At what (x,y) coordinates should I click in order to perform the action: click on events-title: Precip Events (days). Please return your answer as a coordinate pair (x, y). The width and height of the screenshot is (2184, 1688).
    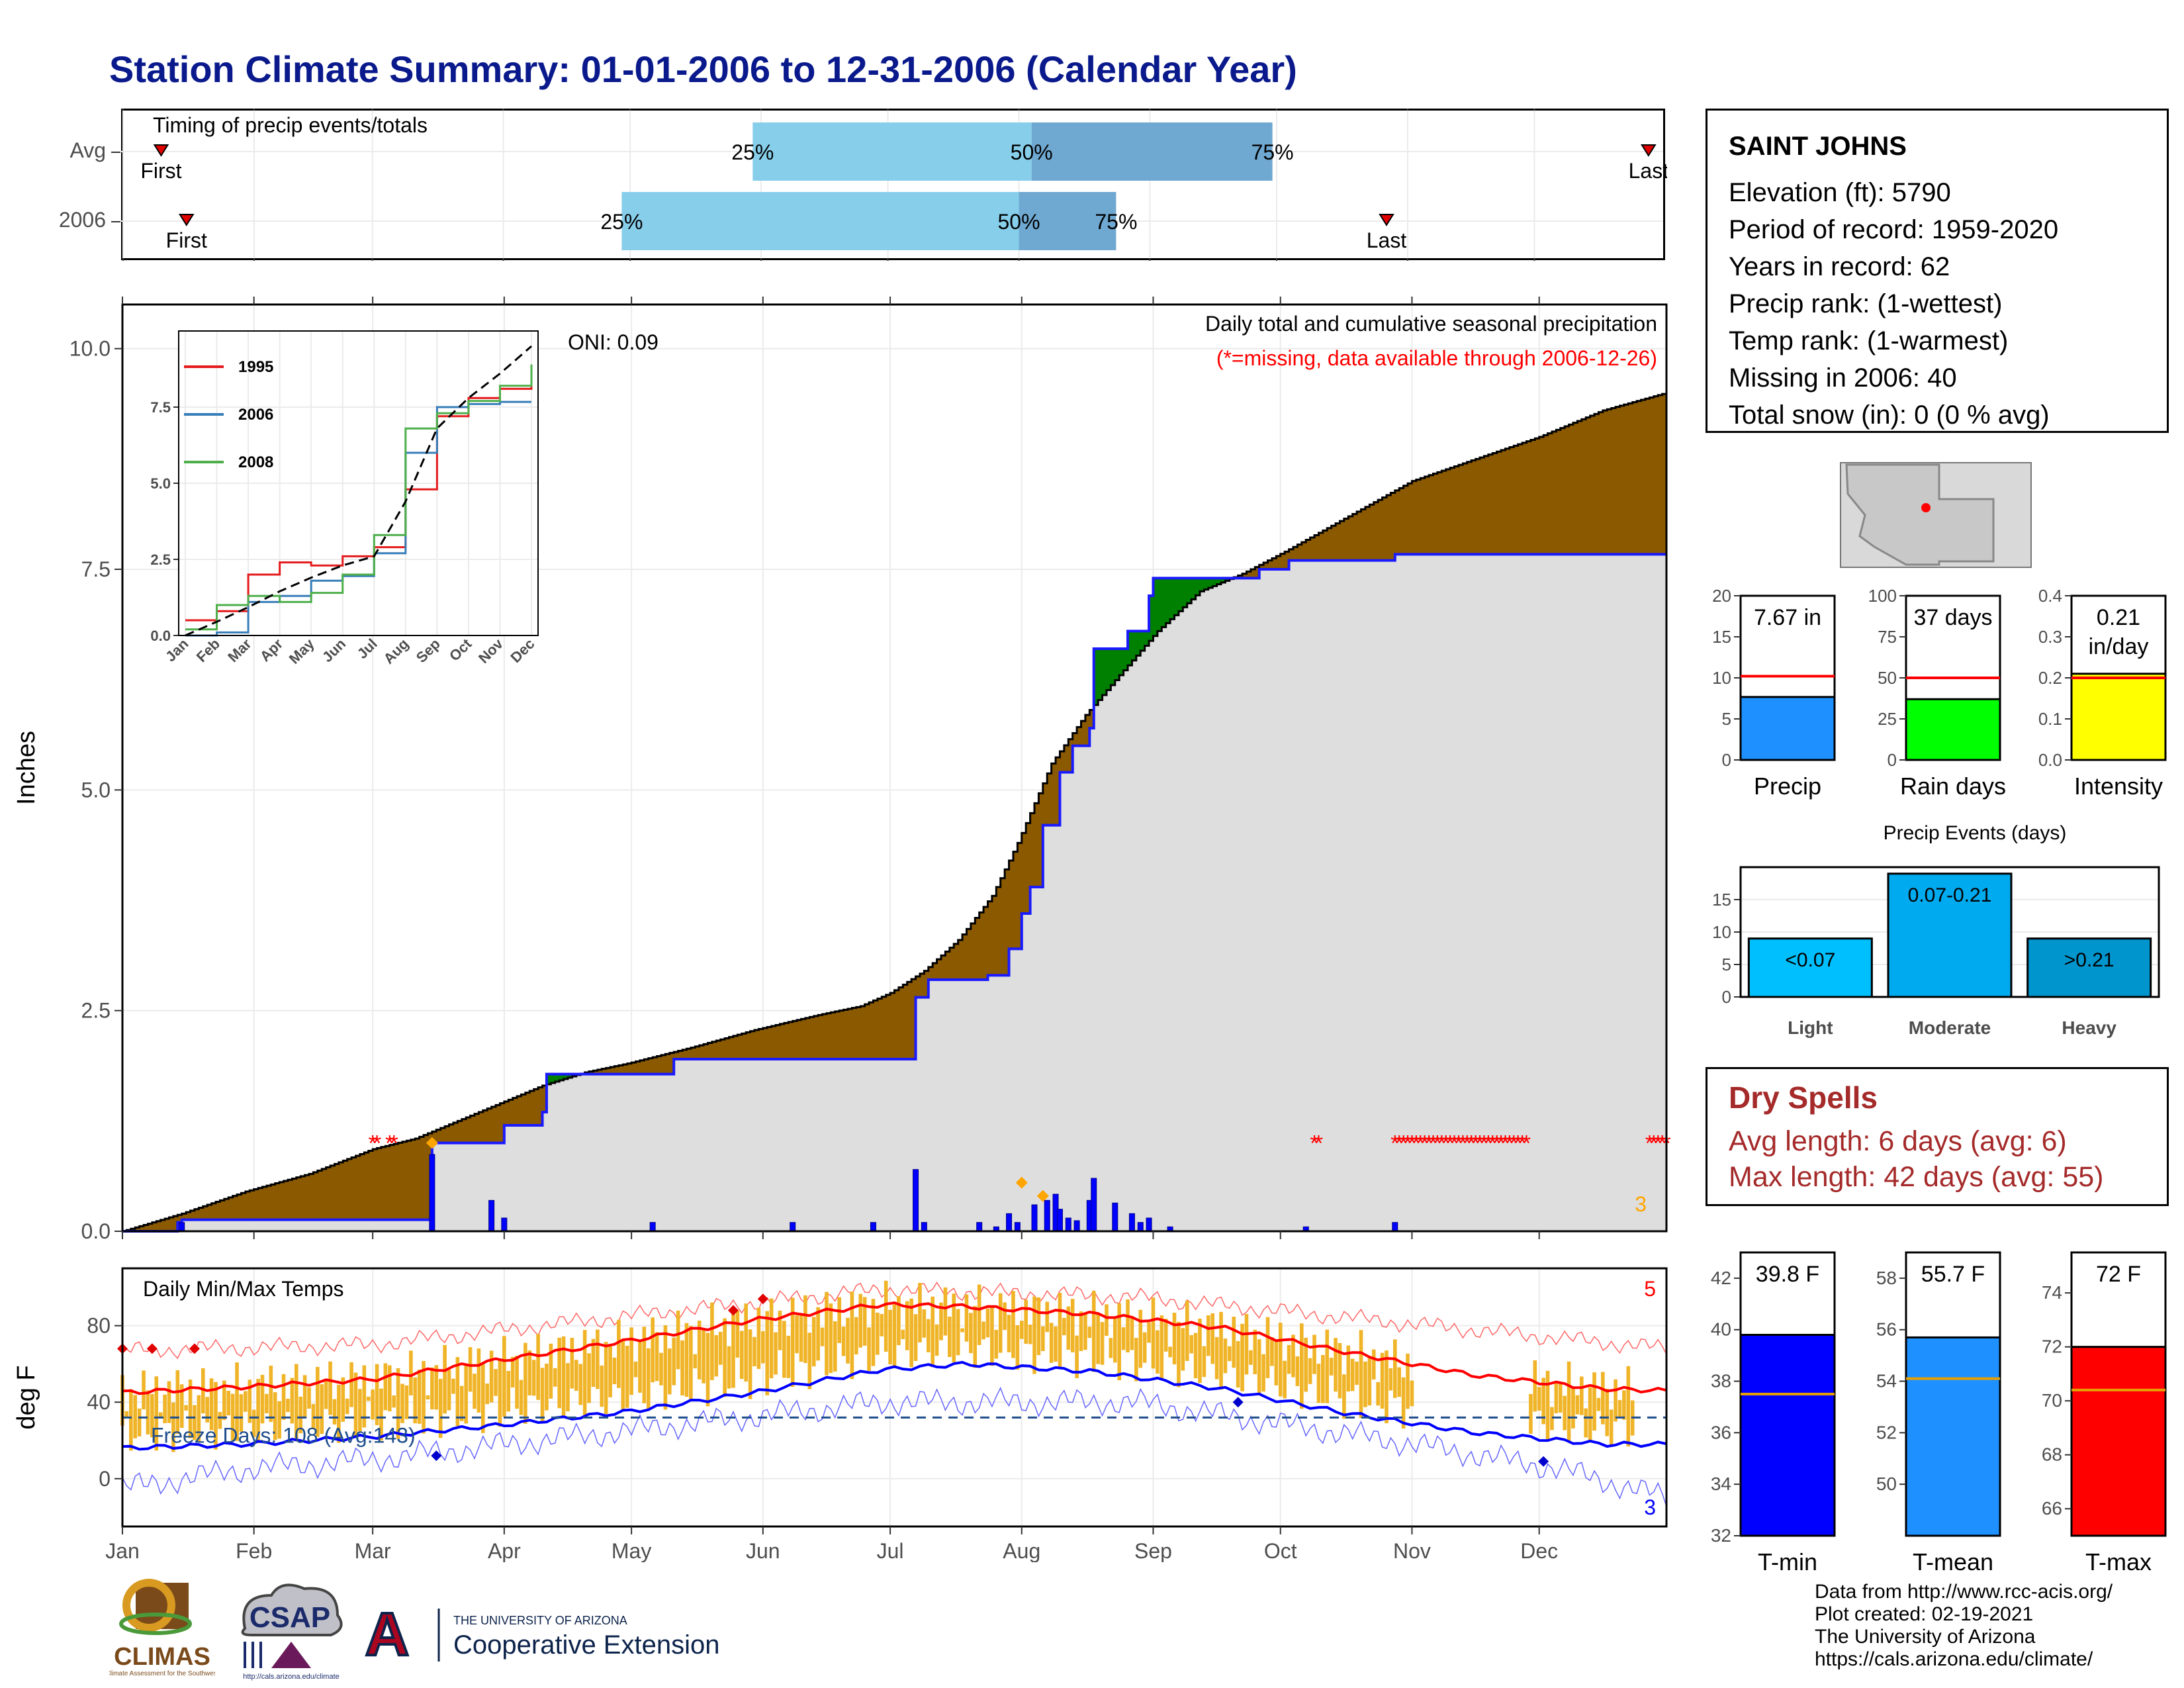
    Looking at the image, I should click on (1976, 833).